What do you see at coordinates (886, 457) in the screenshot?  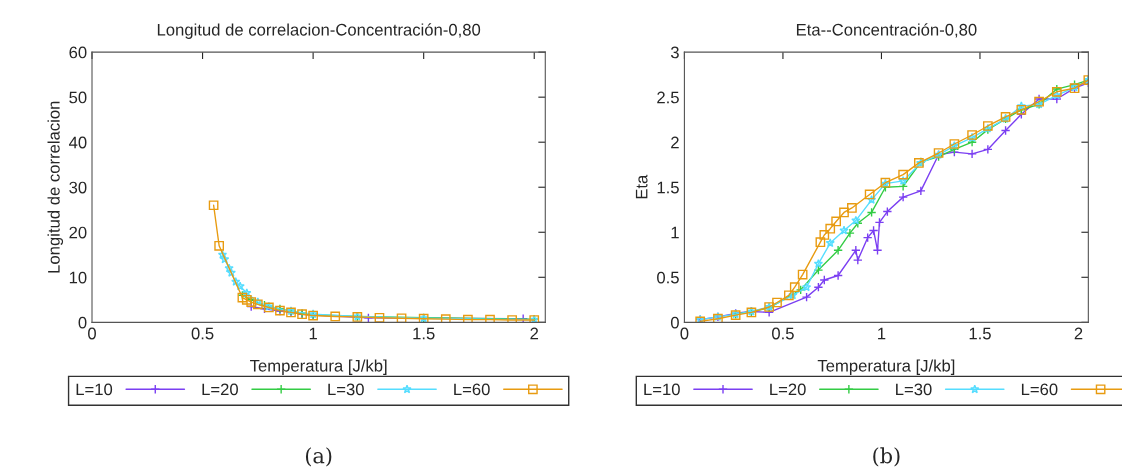 I see `text: (b)` at bounding box center [886, 457].